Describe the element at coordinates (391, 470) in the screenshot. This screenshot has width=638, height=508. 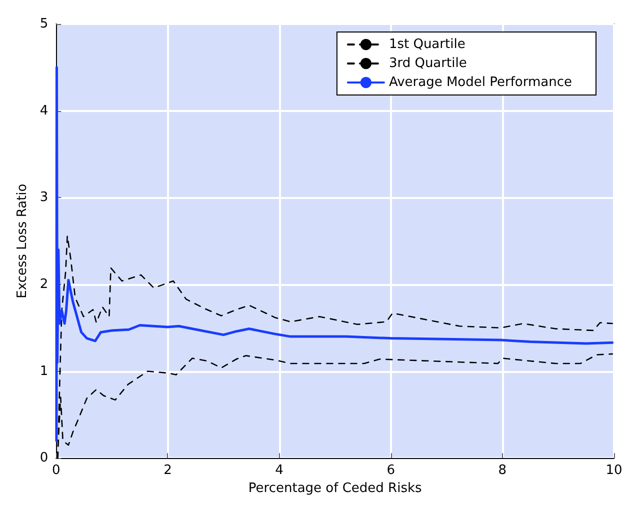
I see `x-tick-label: 6` at that location.